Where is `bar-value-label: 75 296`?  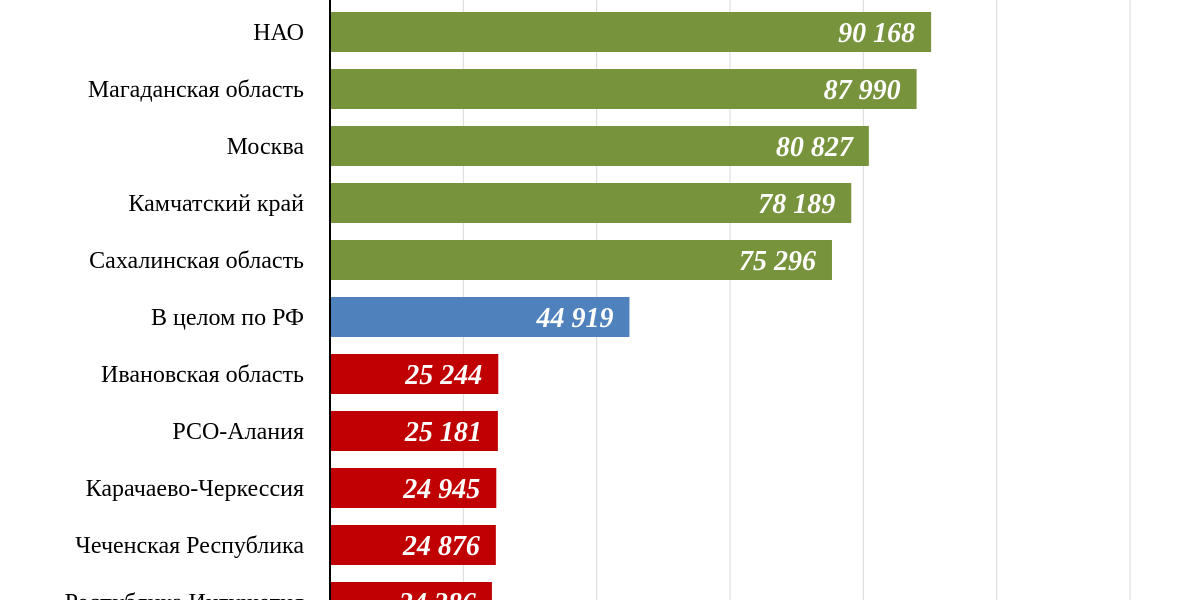 bar-value-label: 75 296 is located at coordinates (777, 261).